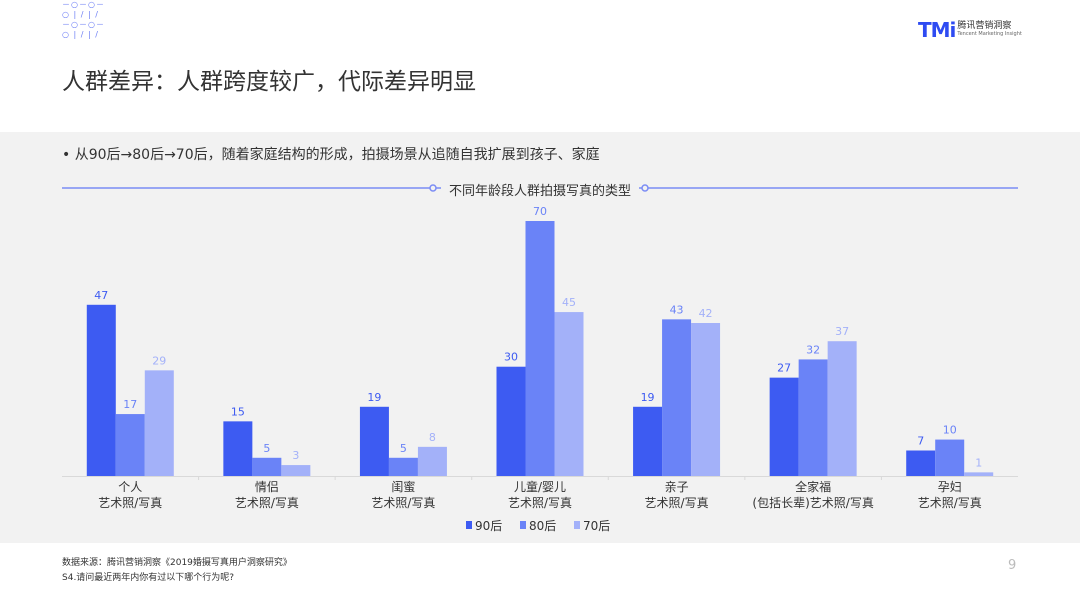  I want to click on logo-en: Tencent Marketing Insight, so click(989, 34).